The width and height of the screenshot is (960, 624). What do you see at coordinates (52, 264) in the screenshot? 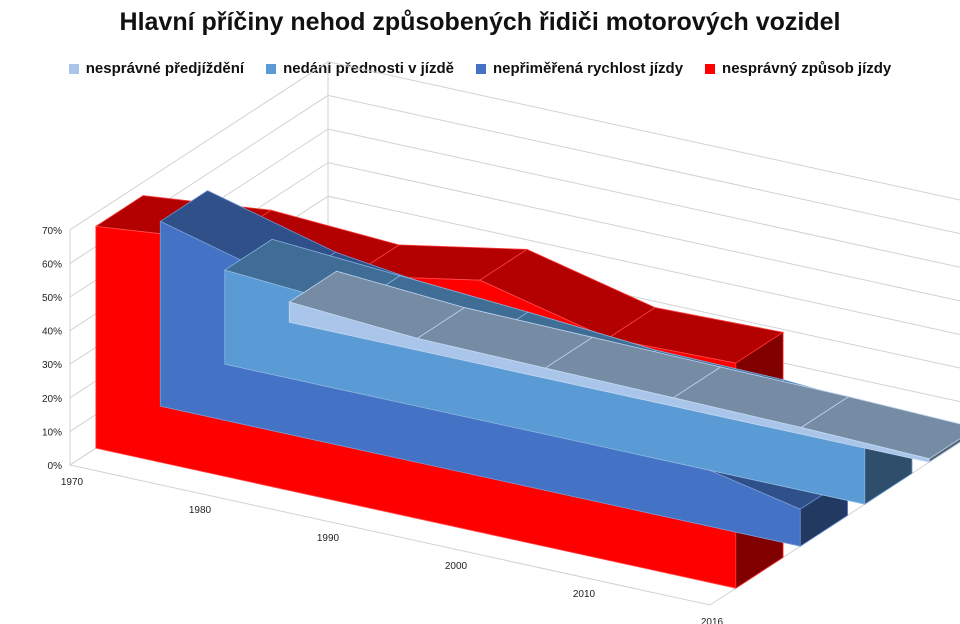
I see `y-tick-label: 60%` at bounding box center [52, 264].